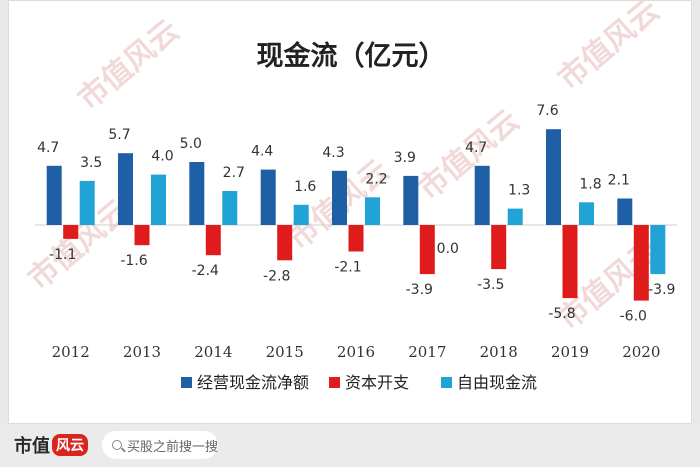 Image resolution: width=700 pixels, height=467 pixels. I want to click on brand-mark: 风云, so click(70, 445).